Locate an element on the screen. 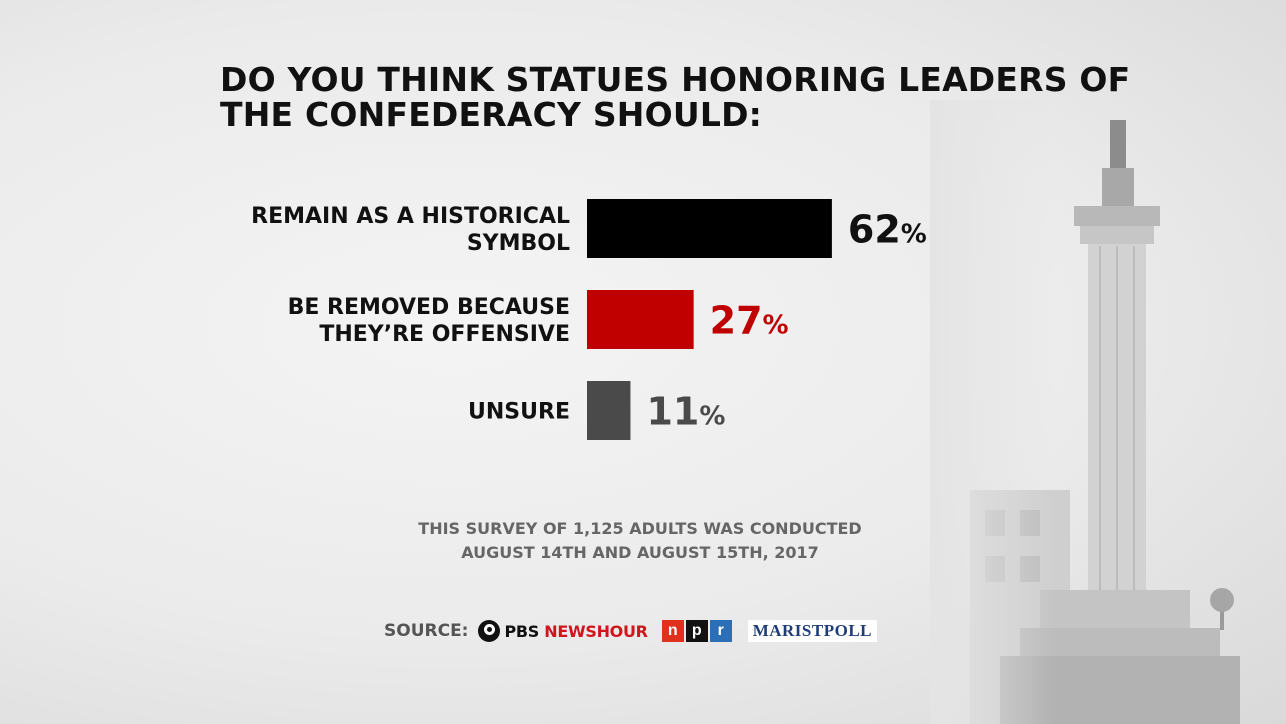 Image resolution: width=1286 pixels, height=724 pixels. category-label-1: REMAIN AS A HISTORICAL SYMBOL is located at coordinates (410, 230).